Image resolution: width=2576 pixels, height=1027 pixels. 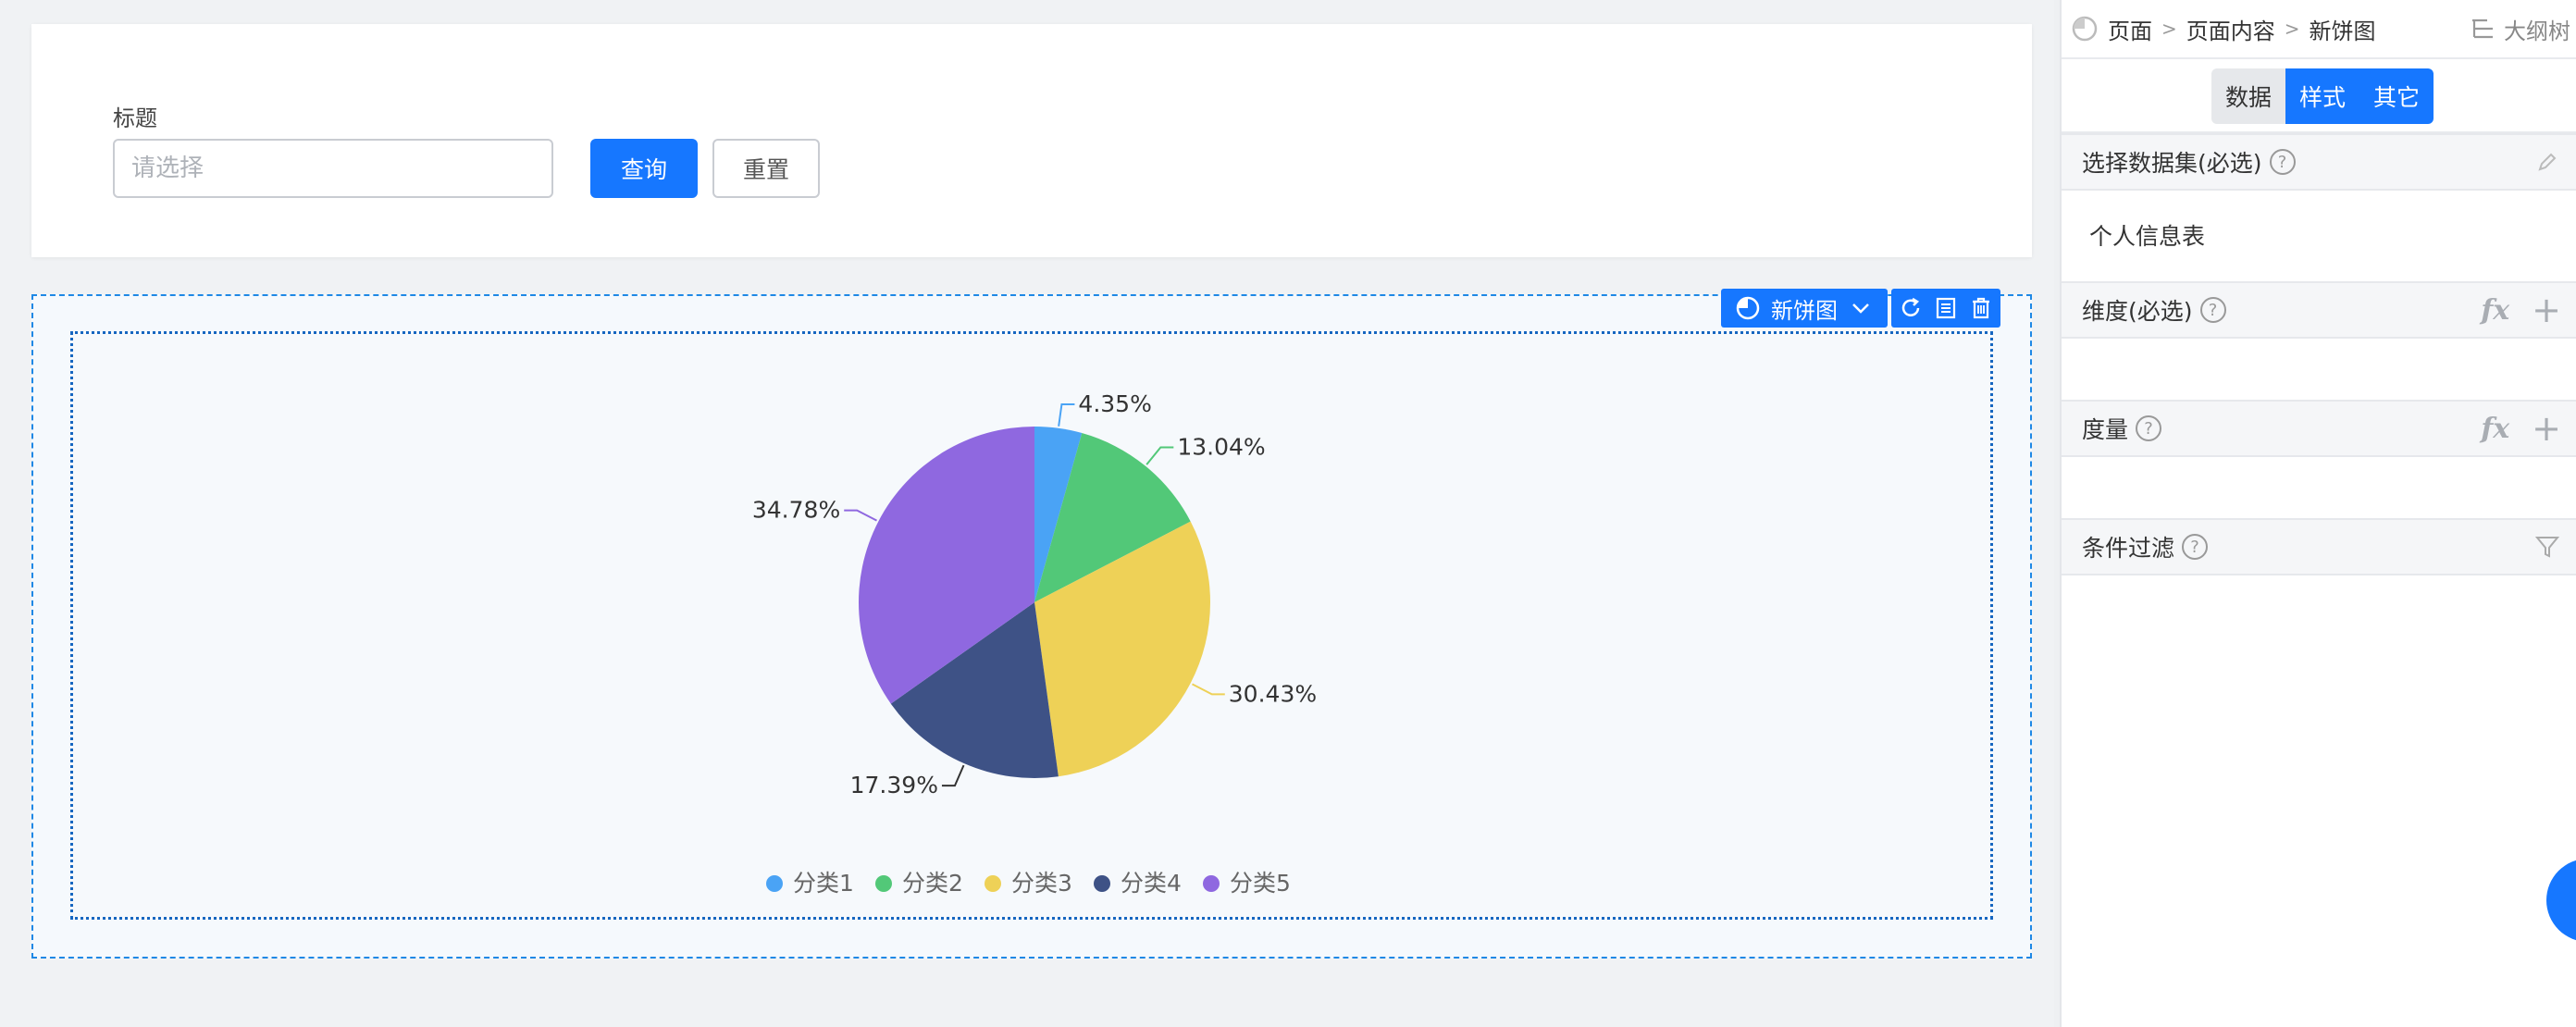 I want to click on dimension-section-title: 维度(必选), so click(x=2137, y=311).